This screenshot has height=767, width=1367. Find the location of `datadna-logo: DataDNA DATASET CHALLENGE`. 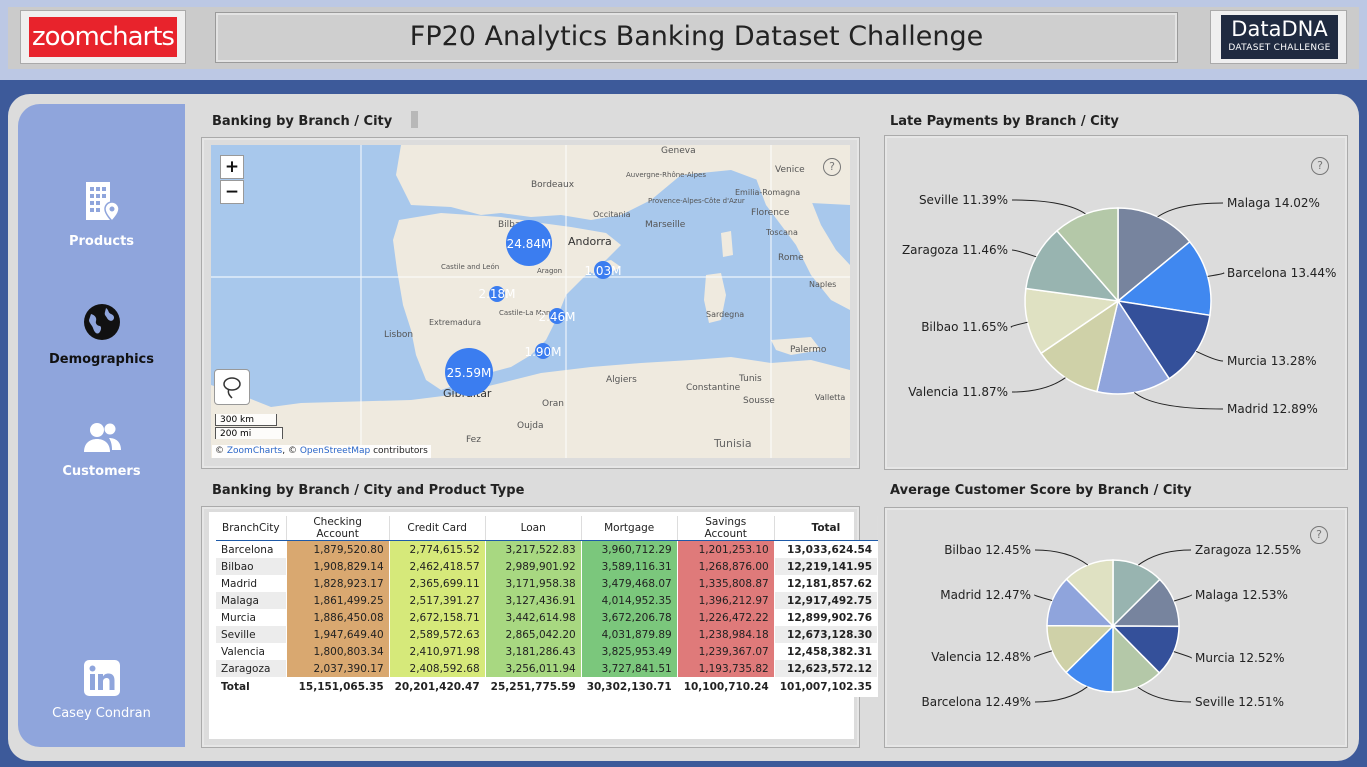

datadna-logo: DataDNA DATASET CHALLENGE is located at coordinates (1278, 37).